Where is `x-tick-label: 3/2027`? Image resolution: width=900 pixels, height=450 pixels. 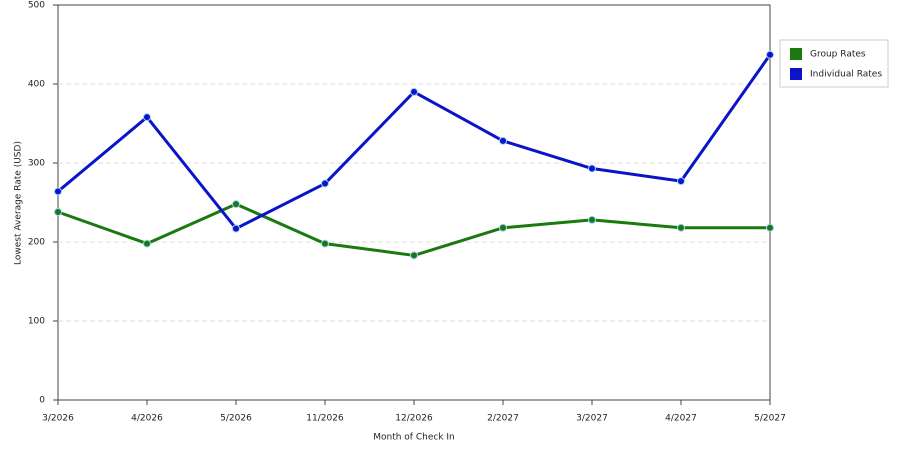
x-tick-label: 3/2027 is located at coordinates (592, 419).